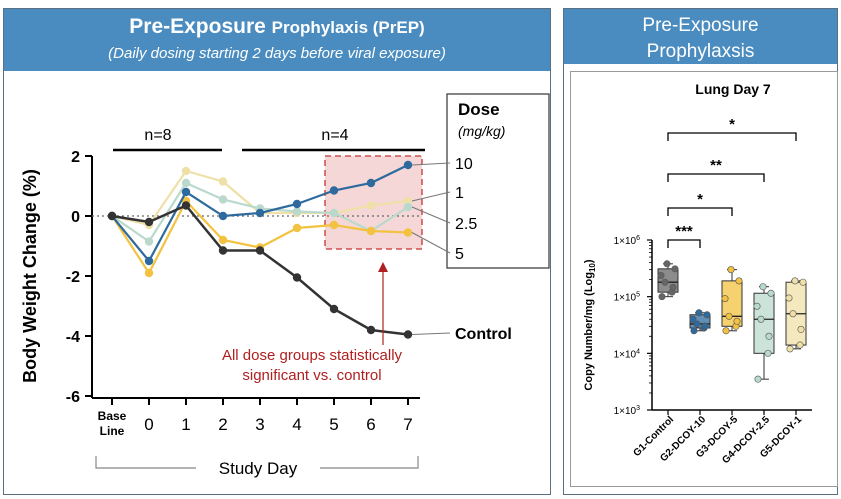 The width and height of the screenshot is (841, 499). I want to click on right-banner: Pre-Exposure Prophylaxsis, so click(700, 36).